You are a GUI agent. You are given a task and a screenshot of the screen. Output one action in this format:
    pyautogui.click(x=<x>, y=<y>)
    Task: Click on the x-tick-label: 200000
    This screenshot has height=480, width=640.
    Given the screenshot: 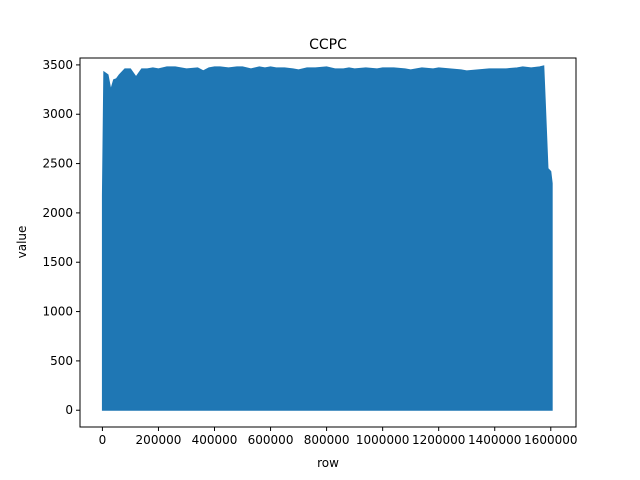 What is the action you would take?
    pyautogui.click(x=159, y=440)
    